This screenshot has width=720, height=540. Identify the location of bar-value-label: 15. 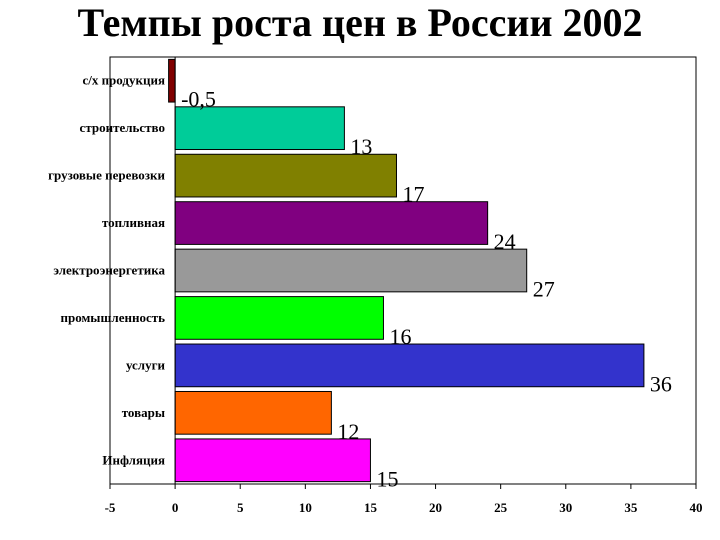
(387, 478).